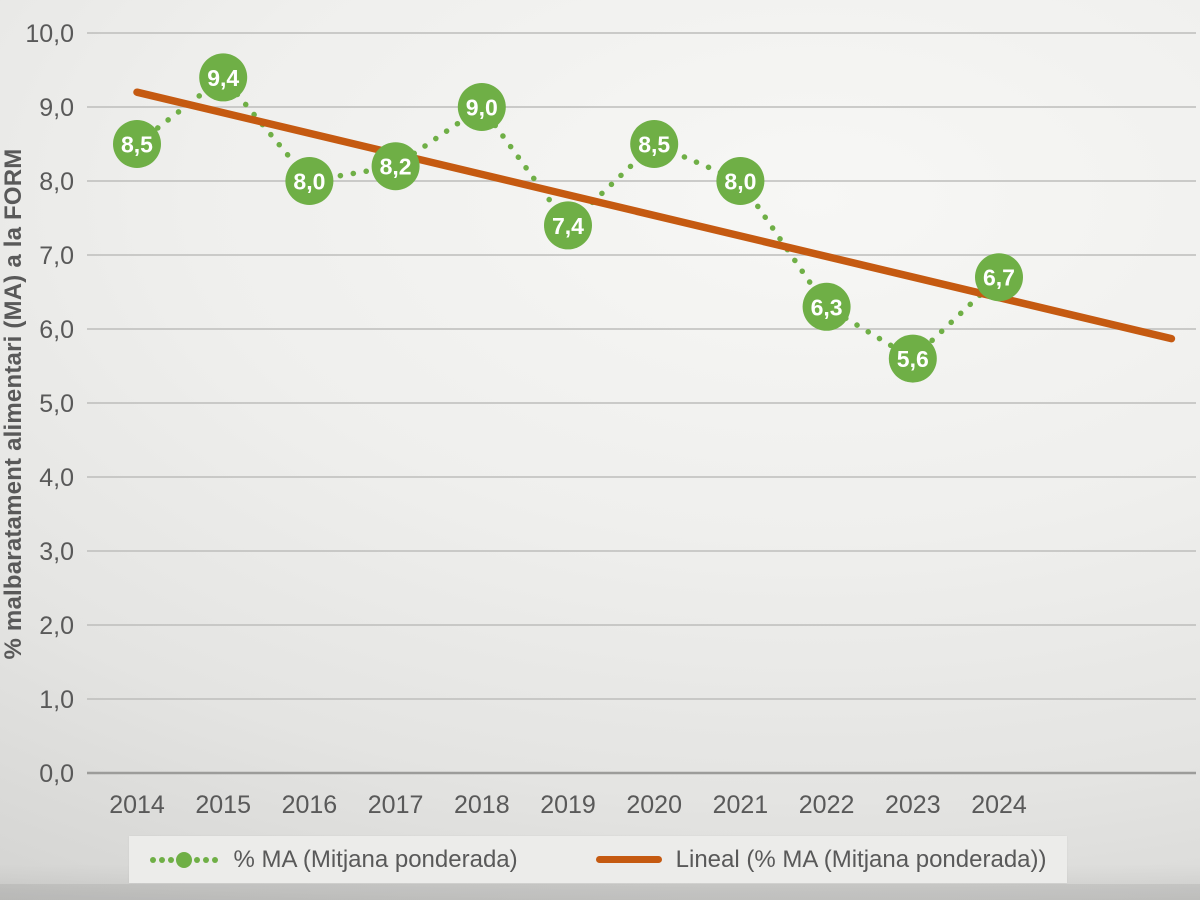 The image size is (1200, 900). Describe the element at coordinates (741, 805) in the screenshot. I see `x-tick-label: 2021` at that location.